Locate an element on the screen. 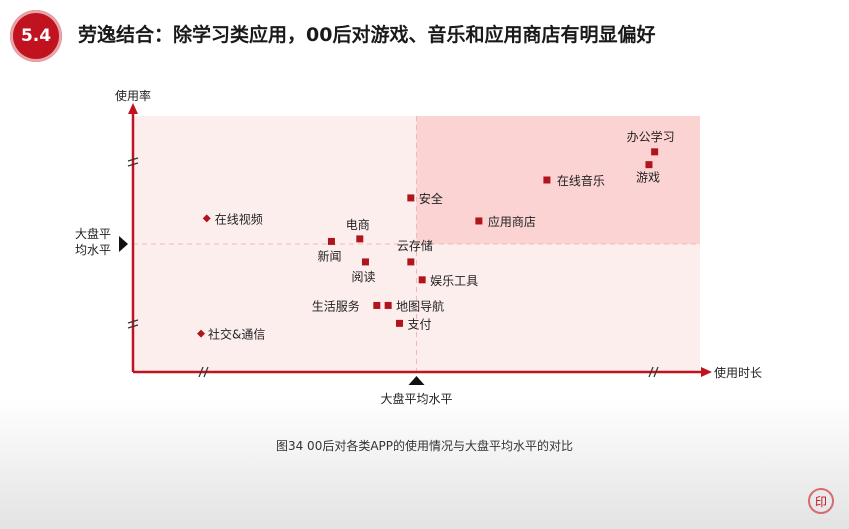 This screenshot has height=529, width=849. data-point-label: 应用商店 is located at coordinates (512, 221).